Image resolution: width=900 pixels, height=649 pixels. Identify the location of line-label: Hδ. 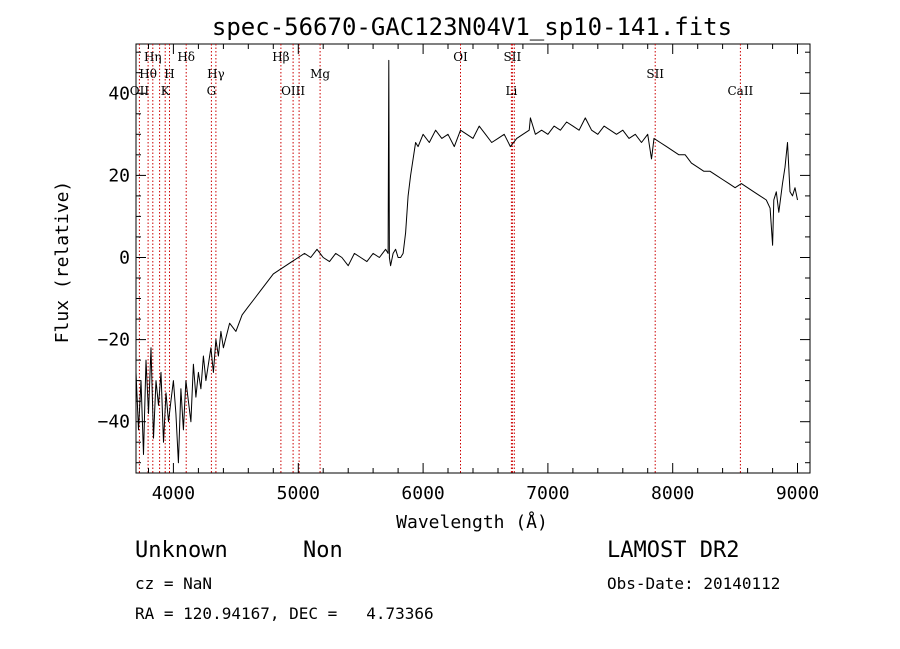
(186, 57).